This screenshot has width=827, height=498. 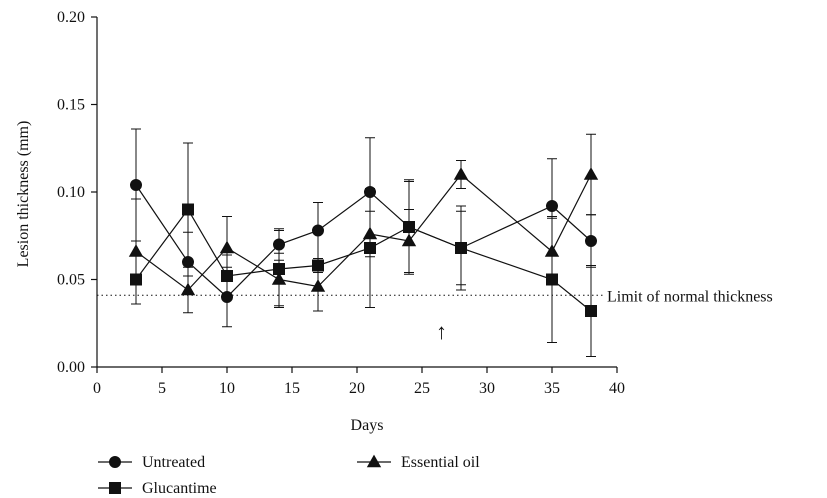 What do you see at coordinates (422, 388) in the screenshot?
I see `x-tick-label: 25` at bounding box center [422, 388].